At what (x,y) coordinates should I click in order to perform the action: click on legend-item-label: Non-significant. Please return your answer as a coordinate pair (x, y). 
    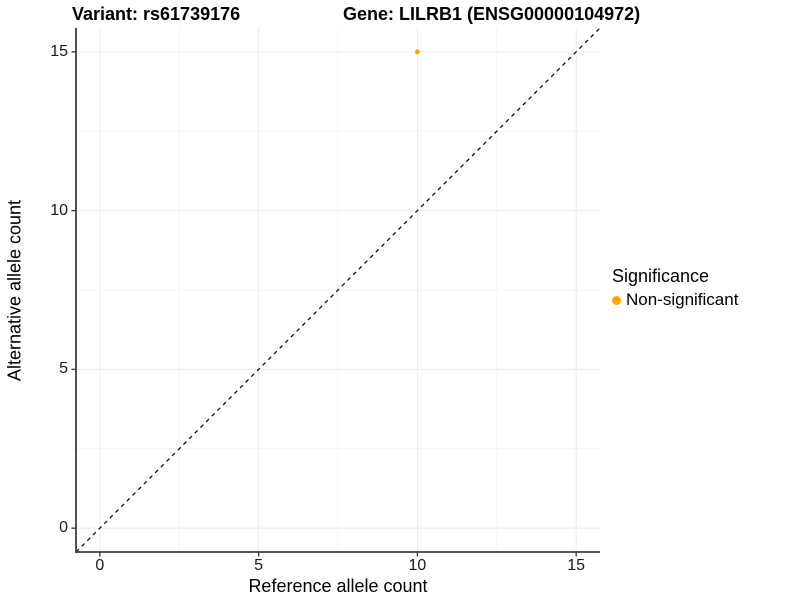
    Looking at the image, I should click on (682, 299).